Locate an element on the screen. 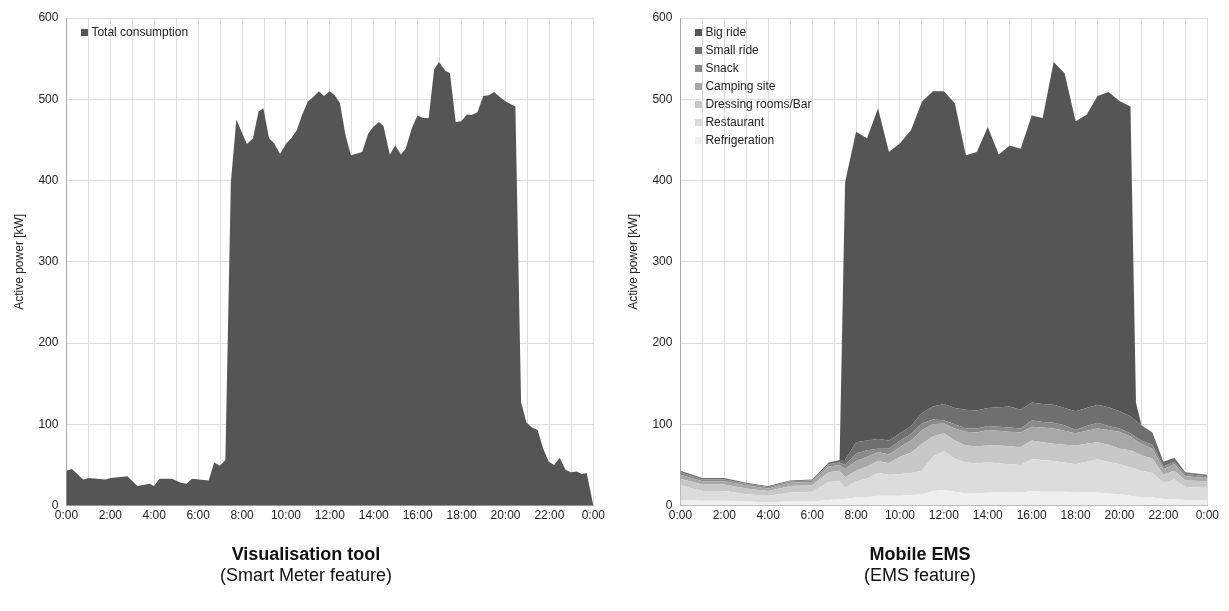  legend-label: Refrigeration is located at coordinates (740, 140).